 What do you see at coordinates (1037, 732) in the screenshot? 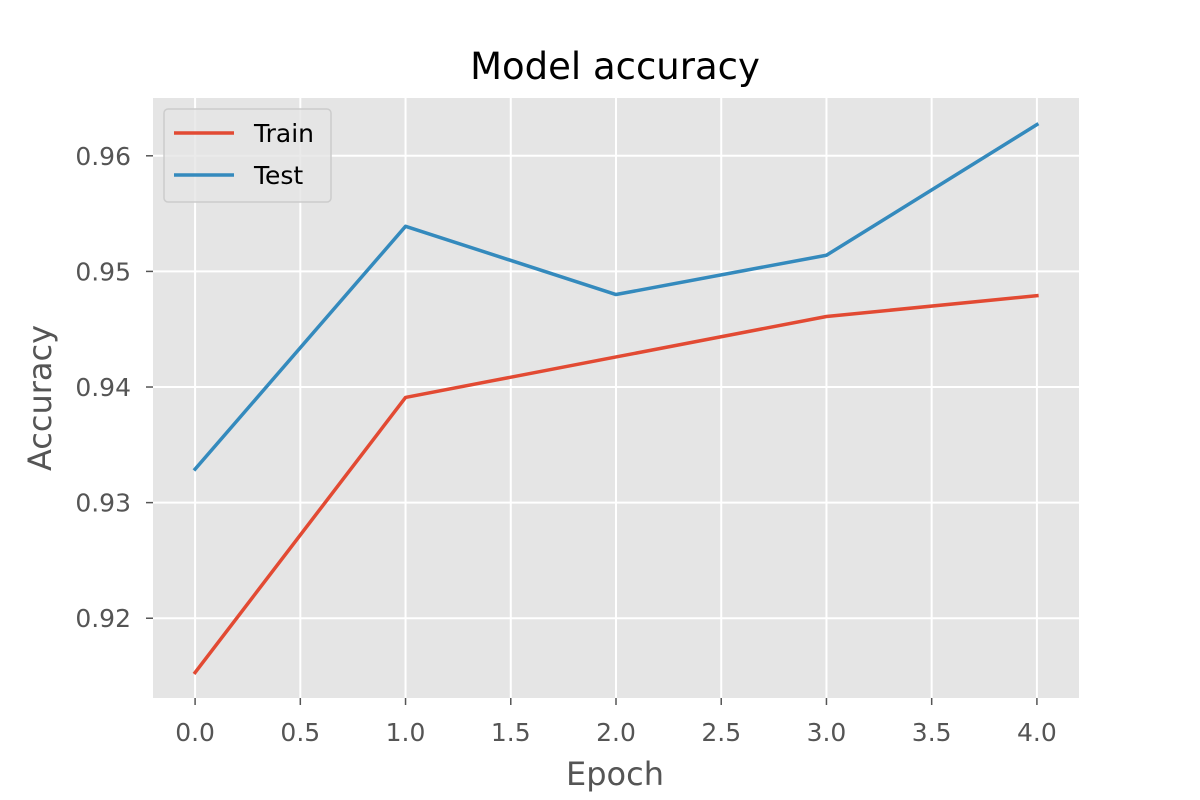
I see `x-tick-label: 4.0` at bounding box center [1037, 732].